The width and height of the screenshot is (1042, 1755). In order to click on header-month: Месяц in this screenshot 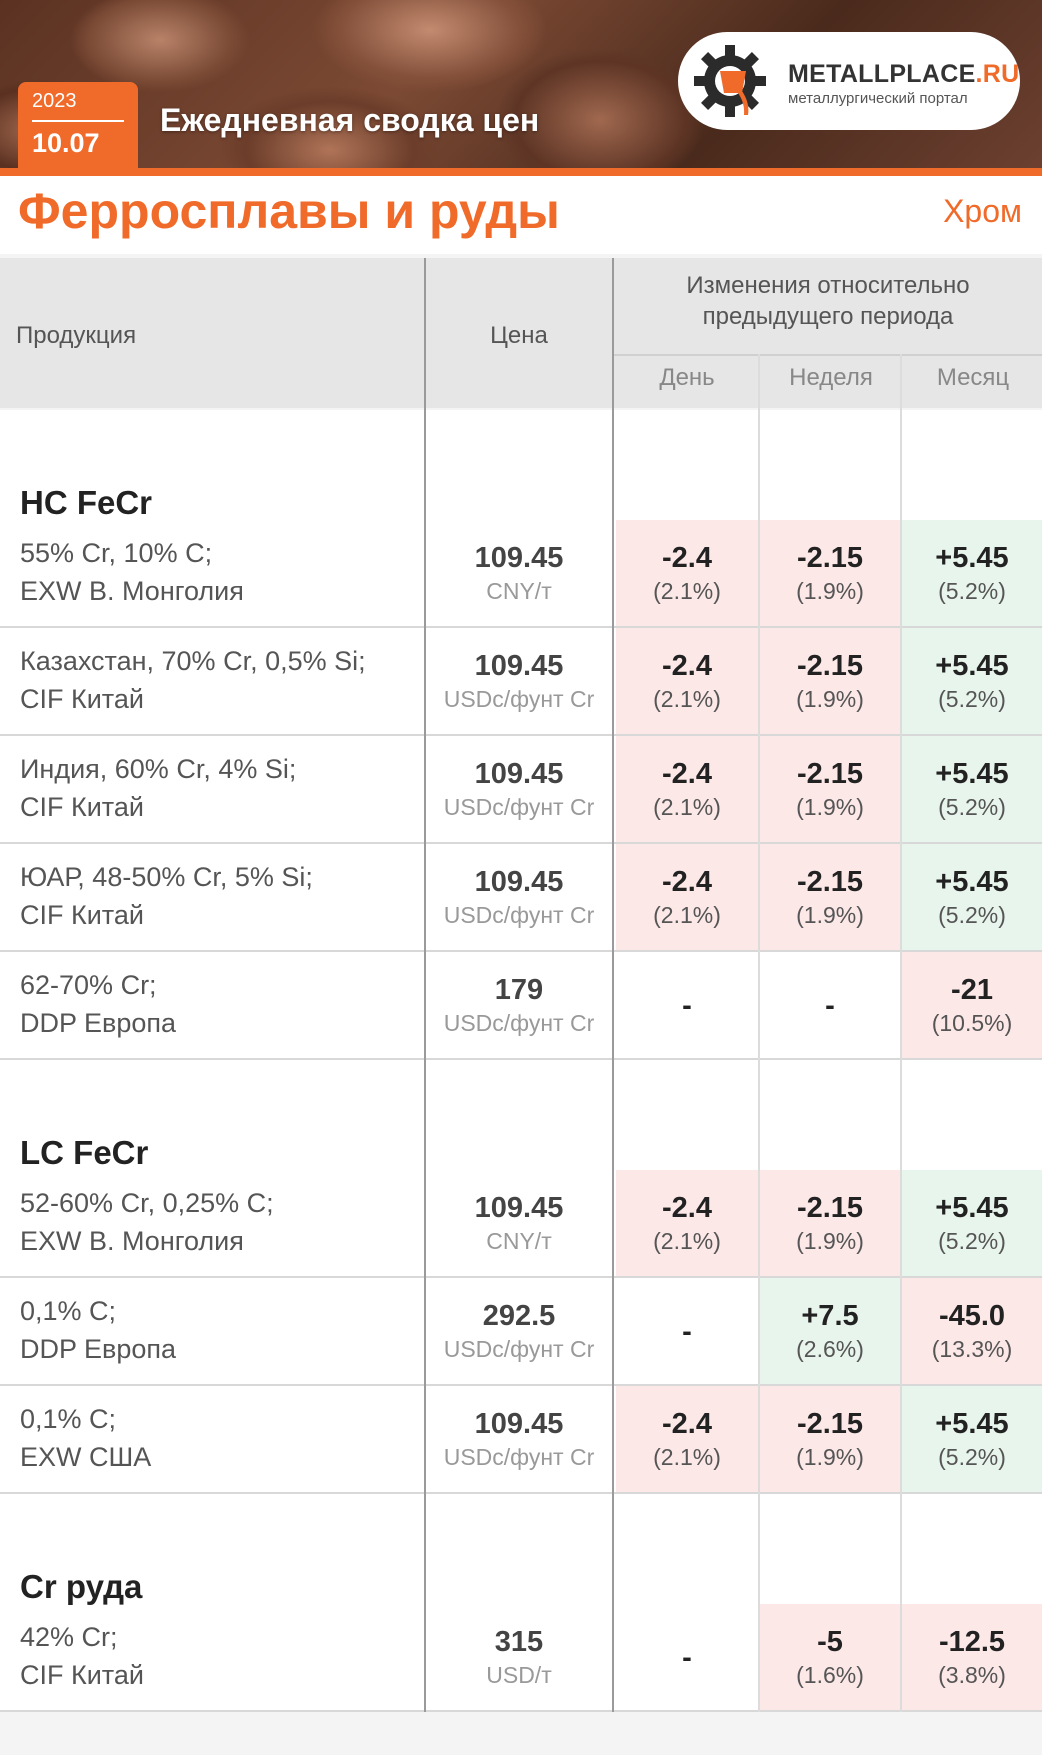, I will do `click(973, 377)`.